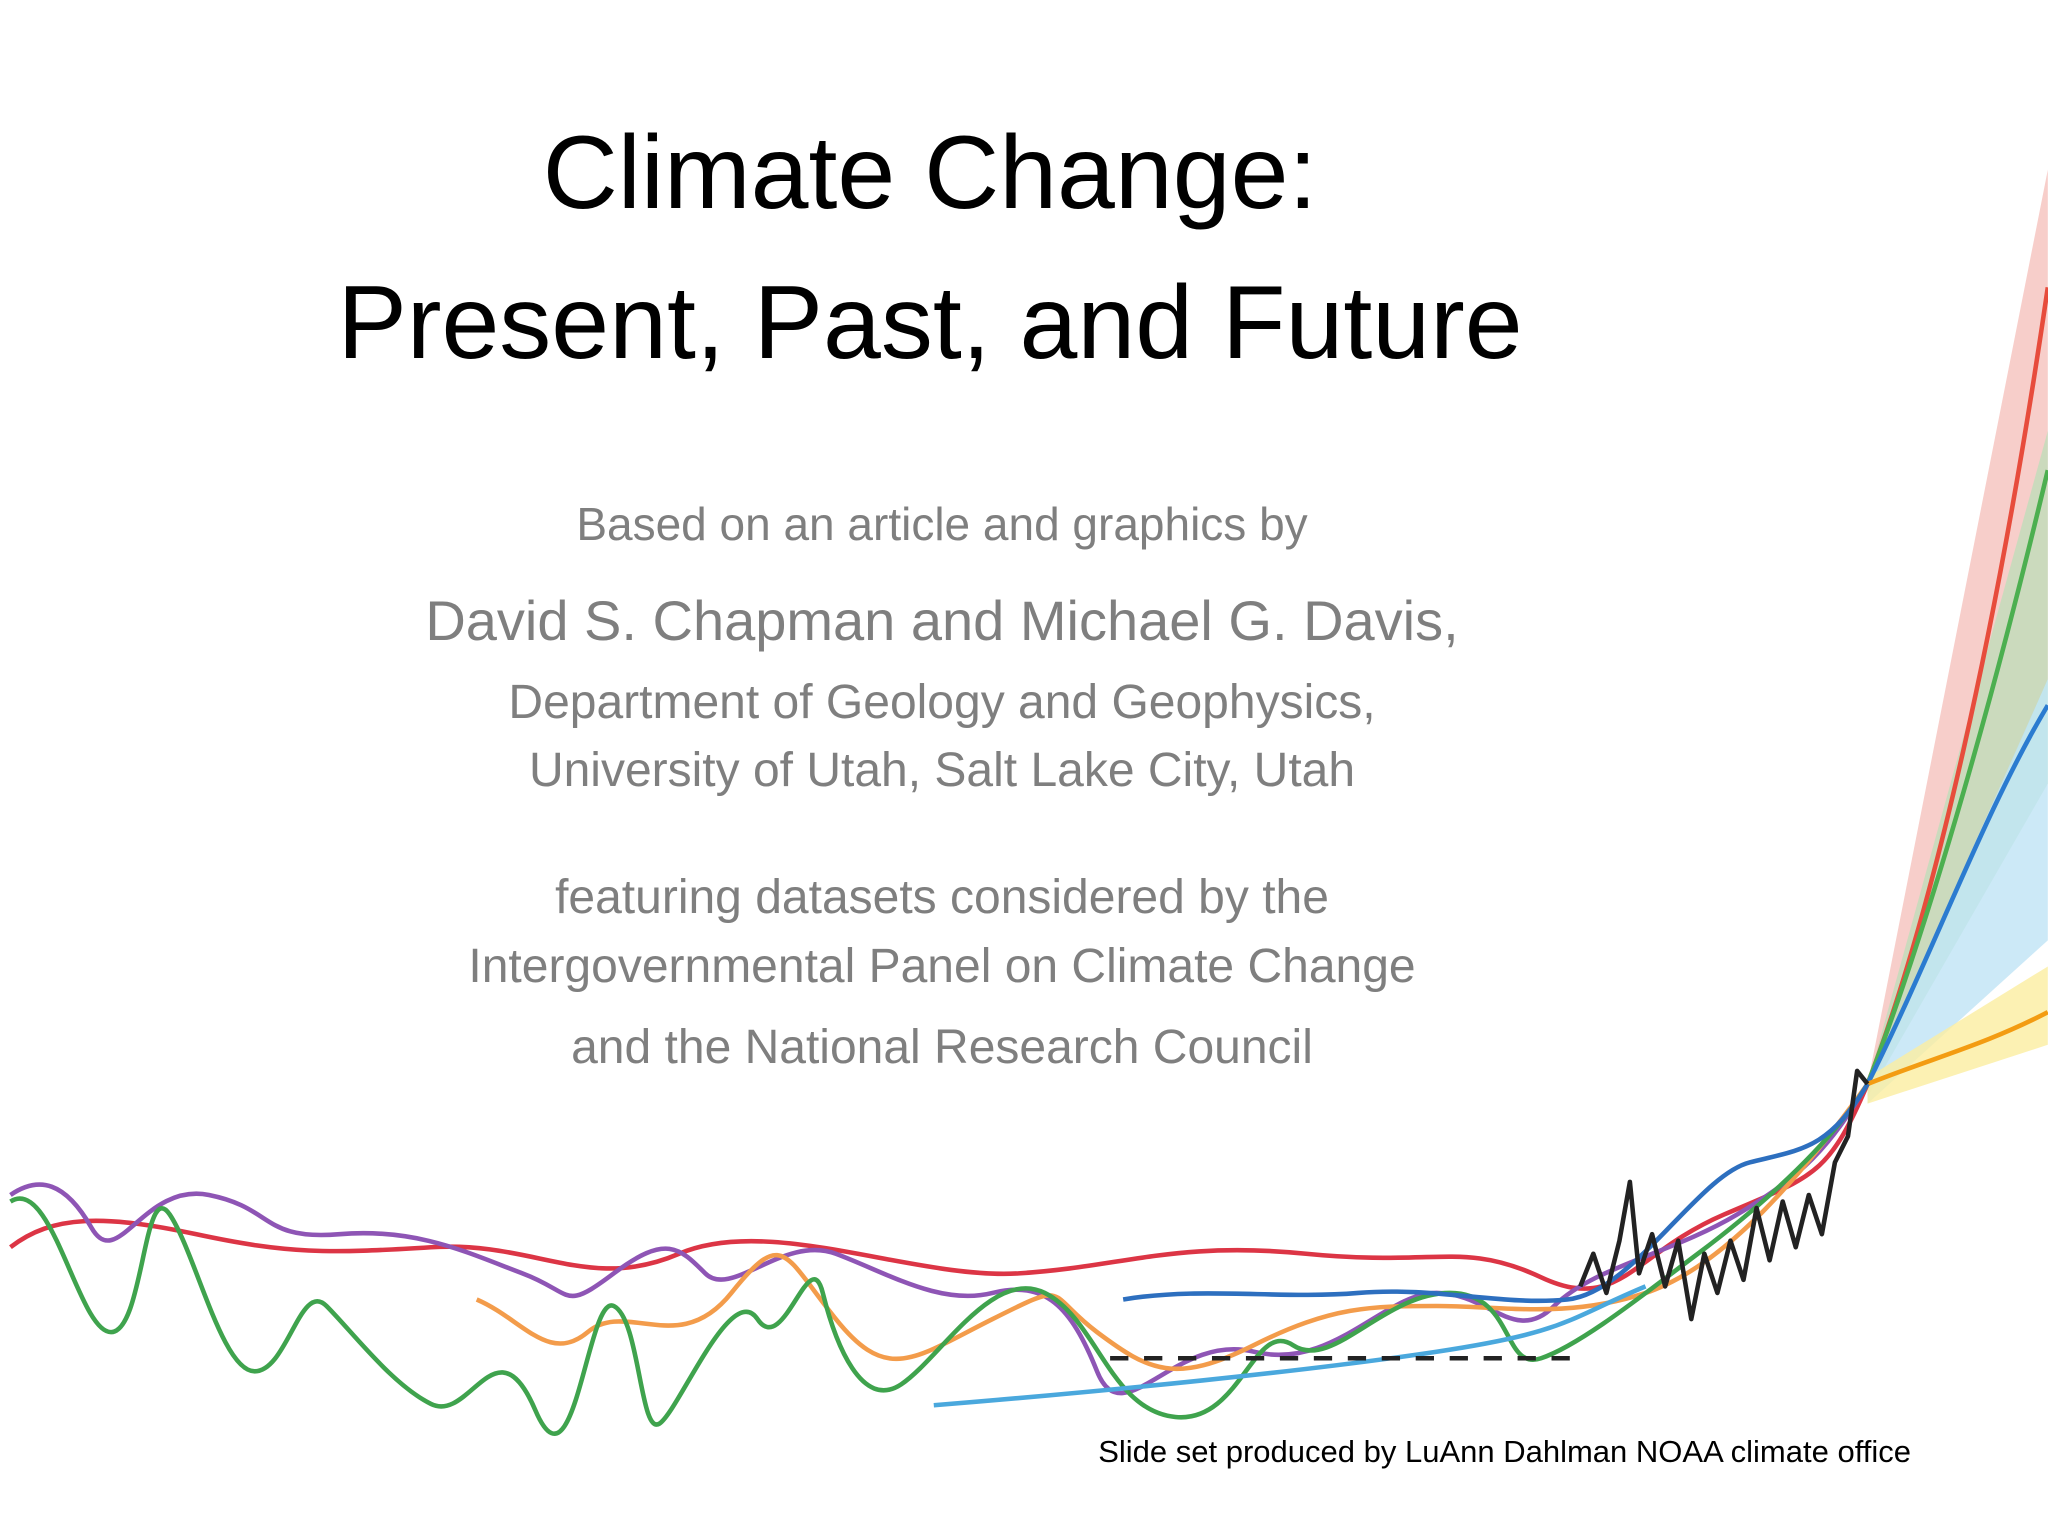 The width and height of the screenshot is (2048, 1536). Describe the element at coordinates (1957, 1048) in the screenshot. I see `orange-projection` at that location.